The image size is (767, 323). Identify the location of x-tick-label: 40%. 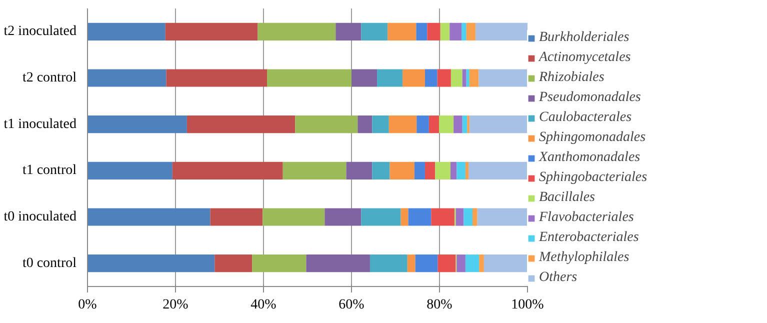
(263, 305).